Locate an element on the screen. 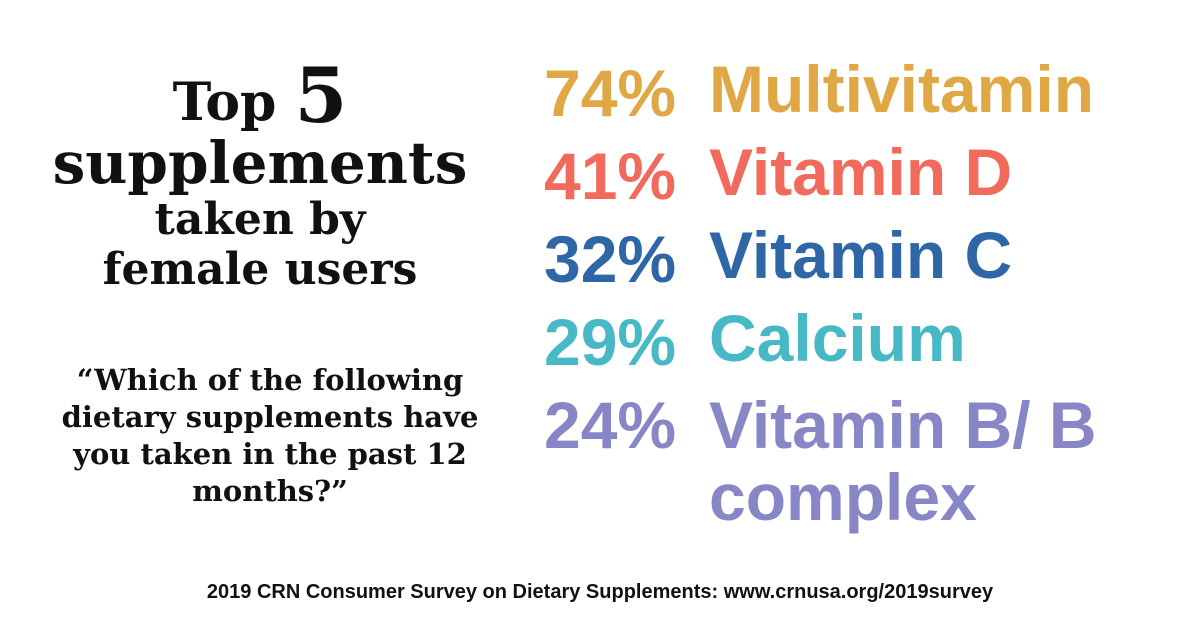 This screenshot has height=628, width=1200. supplement-name: Vitamin D is located at coordinates (861, 172).